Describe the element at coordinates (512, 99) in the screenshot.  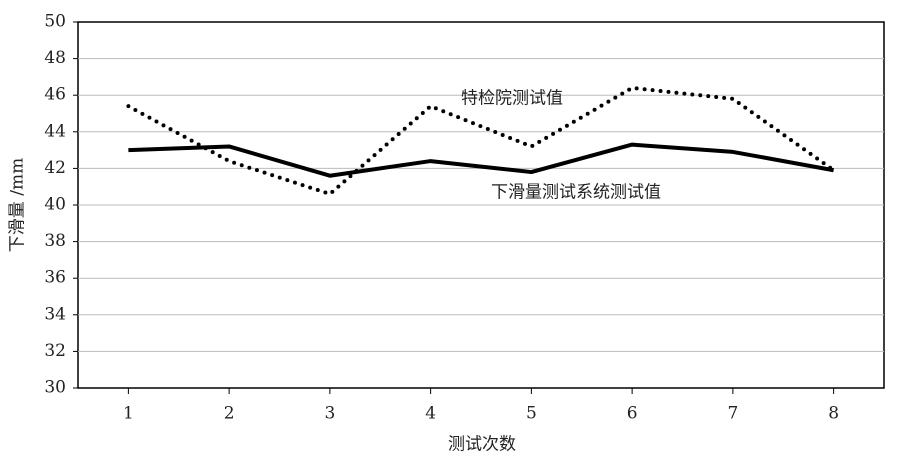
I see `series-label: 特检院测试值` at that location.